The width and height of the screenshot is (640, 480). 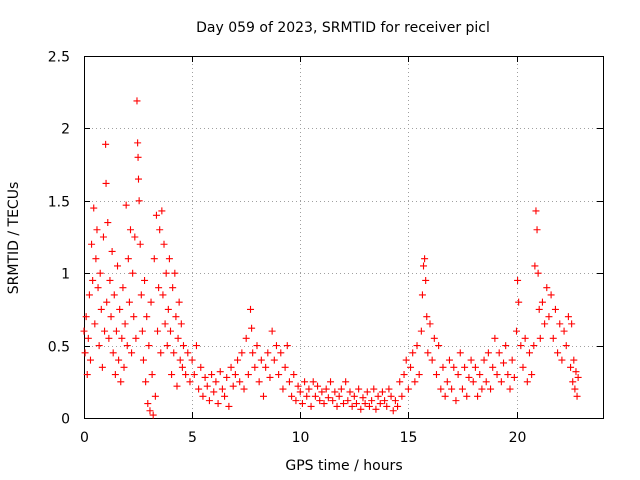 What do you see at coordinates (59, 203) in the screenshot?
I see `y-tick-label: 1.5` at bounding box center [59, 203].